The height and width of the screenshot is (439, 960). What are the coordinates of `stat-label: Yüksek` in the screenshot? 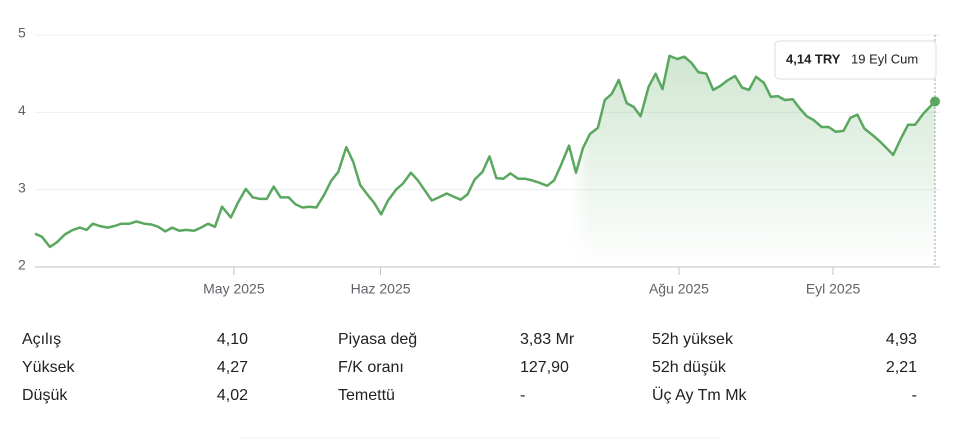 It's located at (48, 367).